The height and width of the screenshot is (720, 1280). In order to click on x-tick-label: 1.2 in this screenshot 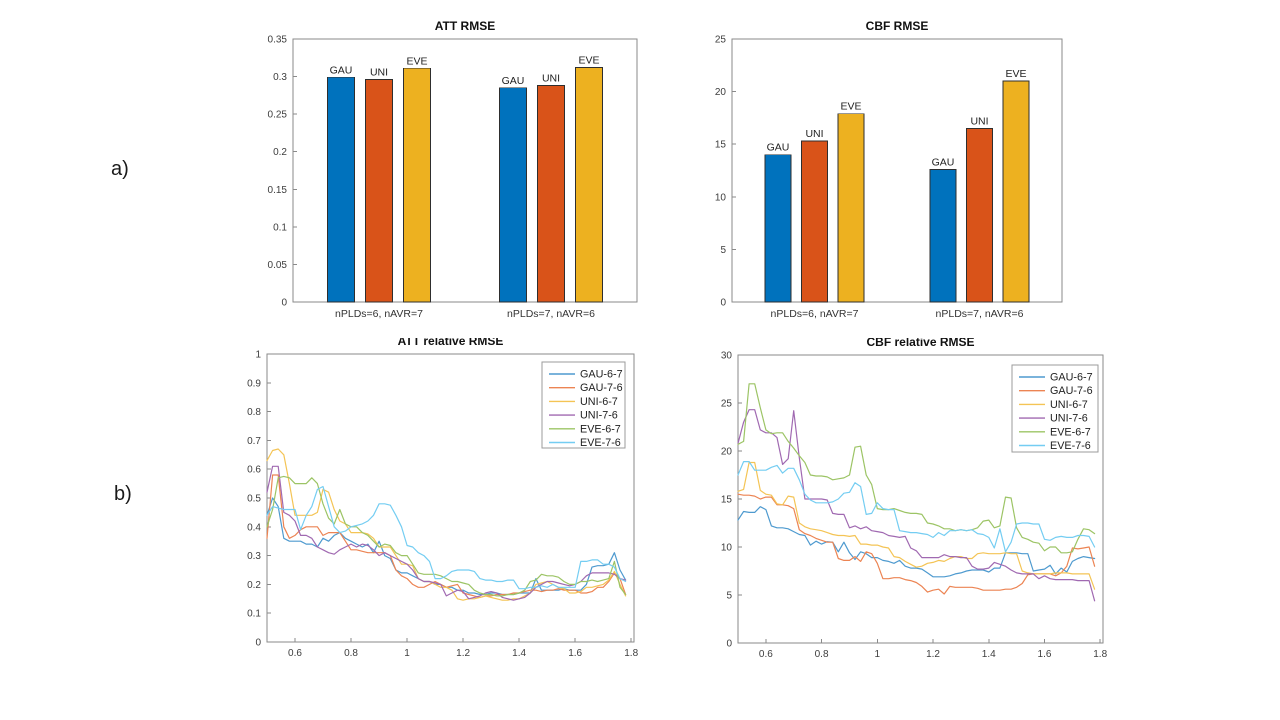, I will do `click(463, 653)`.